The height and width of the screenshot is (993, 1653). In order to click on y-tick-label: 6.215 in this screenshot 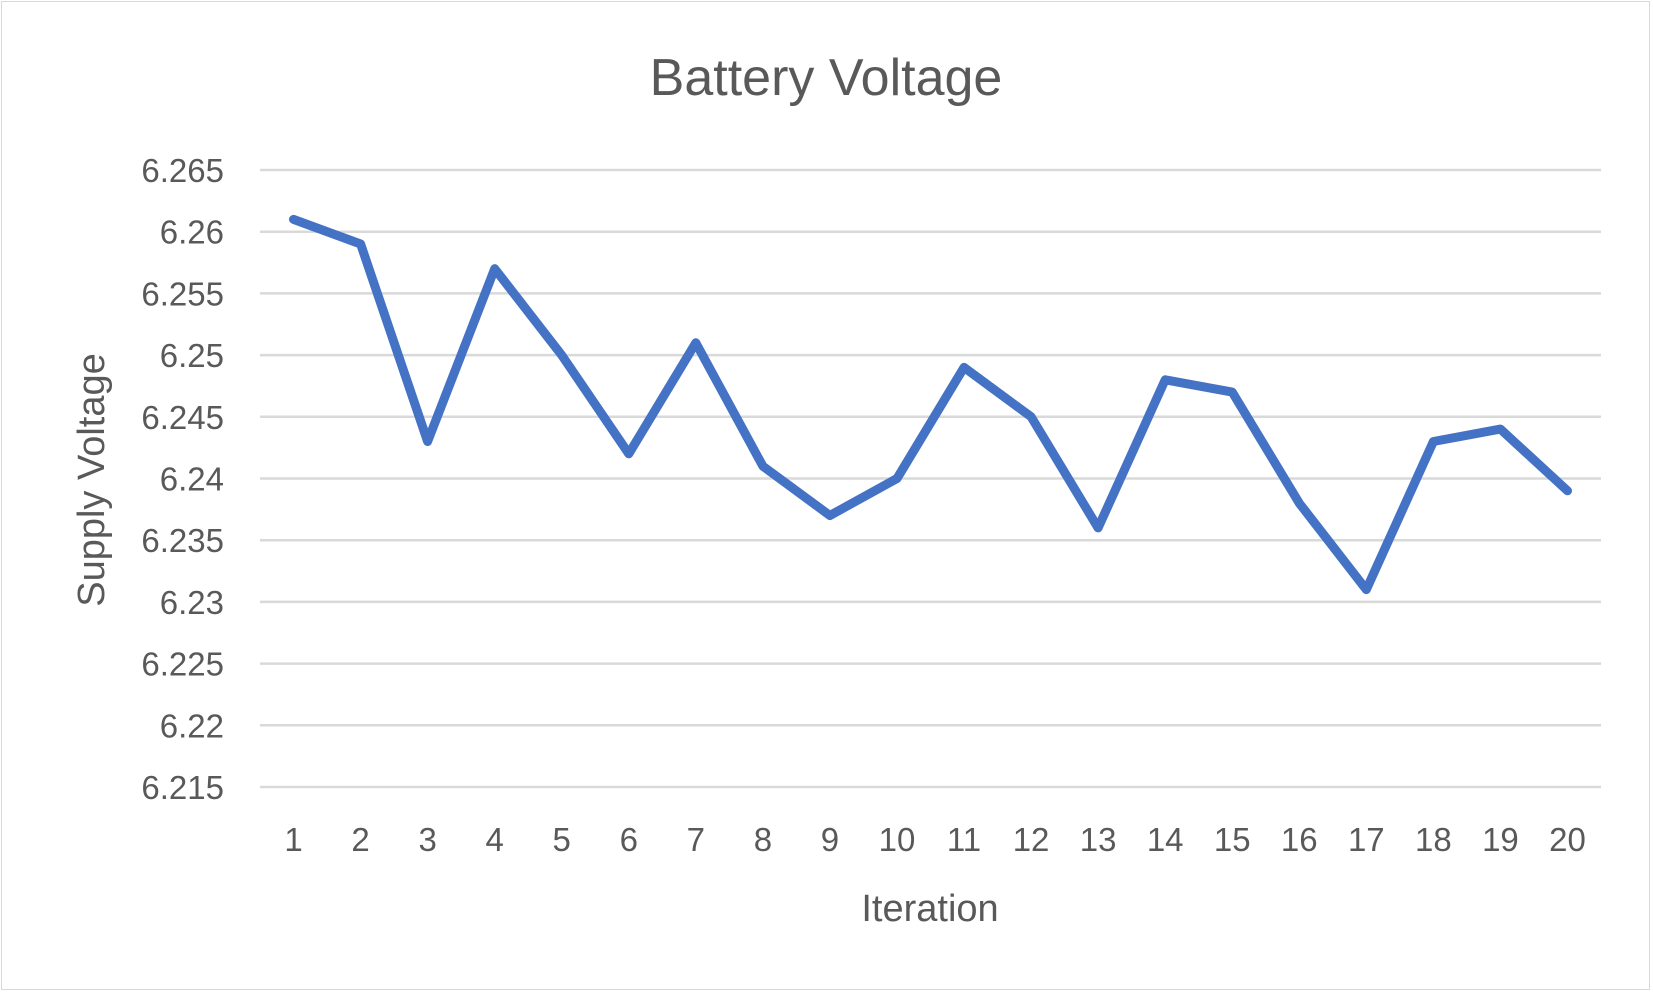, I will do `click(182, 787)`.